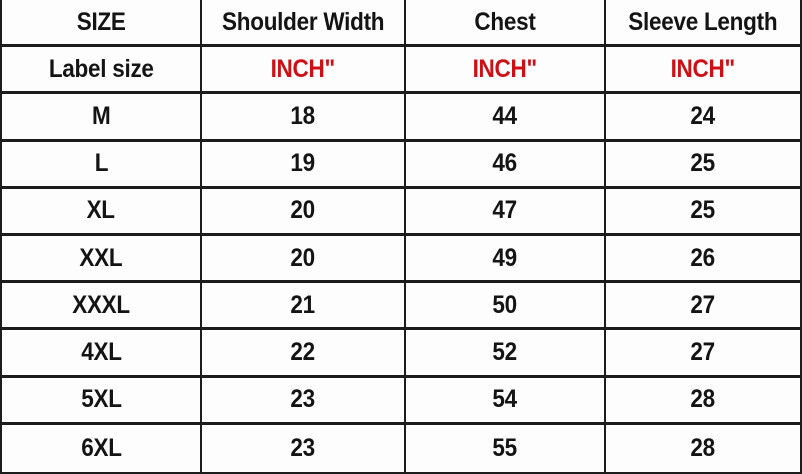 The height and width of the screenshot is (474, 802). I want to click on shoulder-value: 18, so click(303, 115).